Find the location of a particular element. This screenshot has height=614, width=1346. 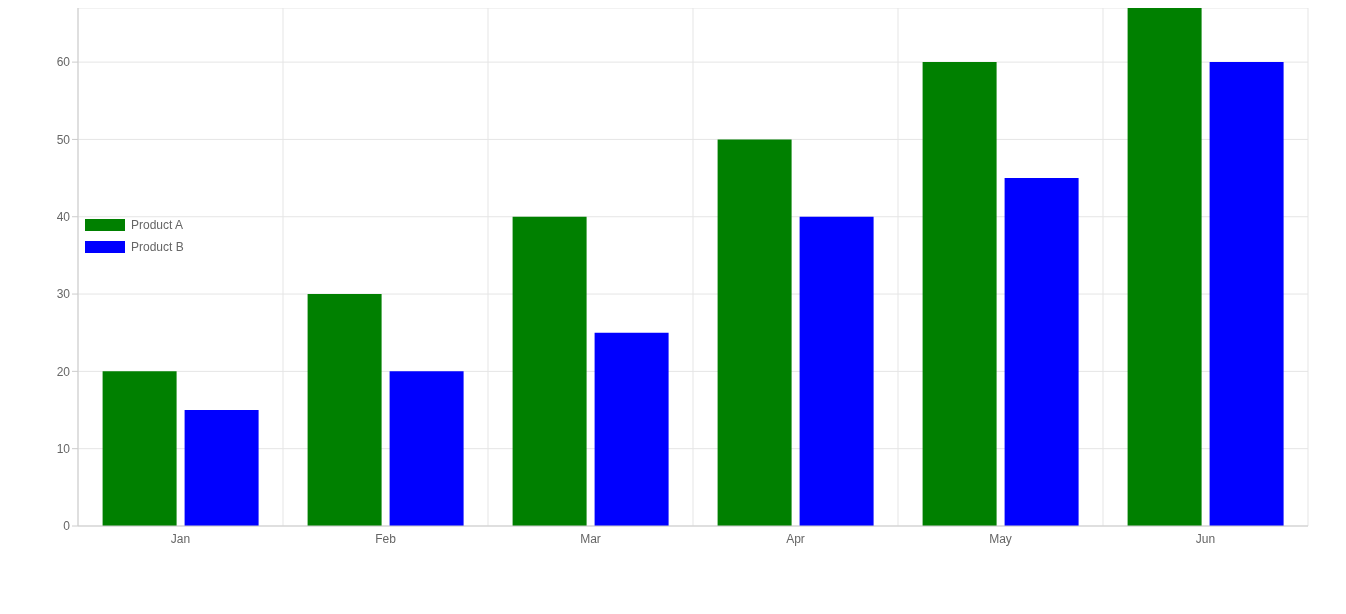

x-tick-label: Mar is located at coordinates (590, 538).